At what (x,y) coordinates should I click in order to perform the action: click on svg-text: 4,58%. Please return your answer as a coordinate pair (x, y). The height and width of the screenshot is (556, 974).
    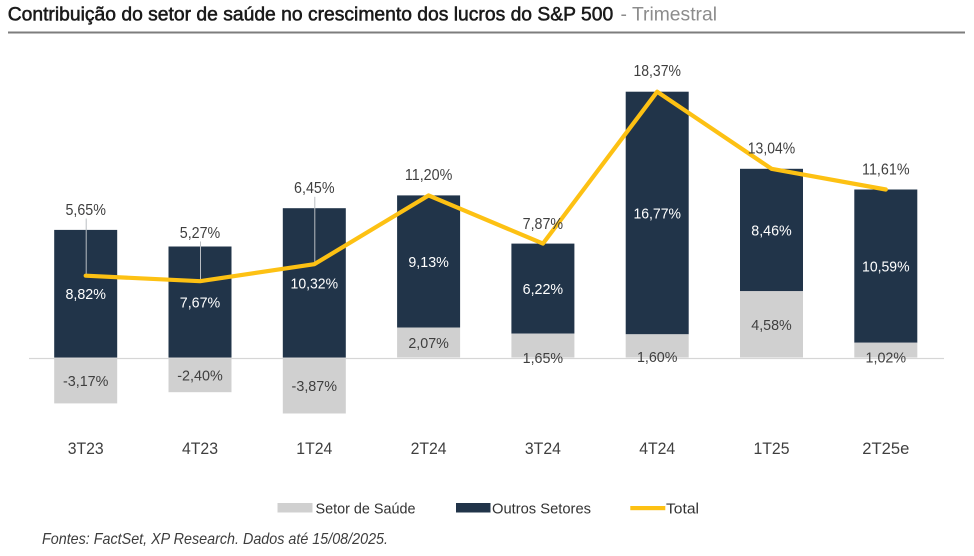
    Looking at the image, I should click on (771, 325).